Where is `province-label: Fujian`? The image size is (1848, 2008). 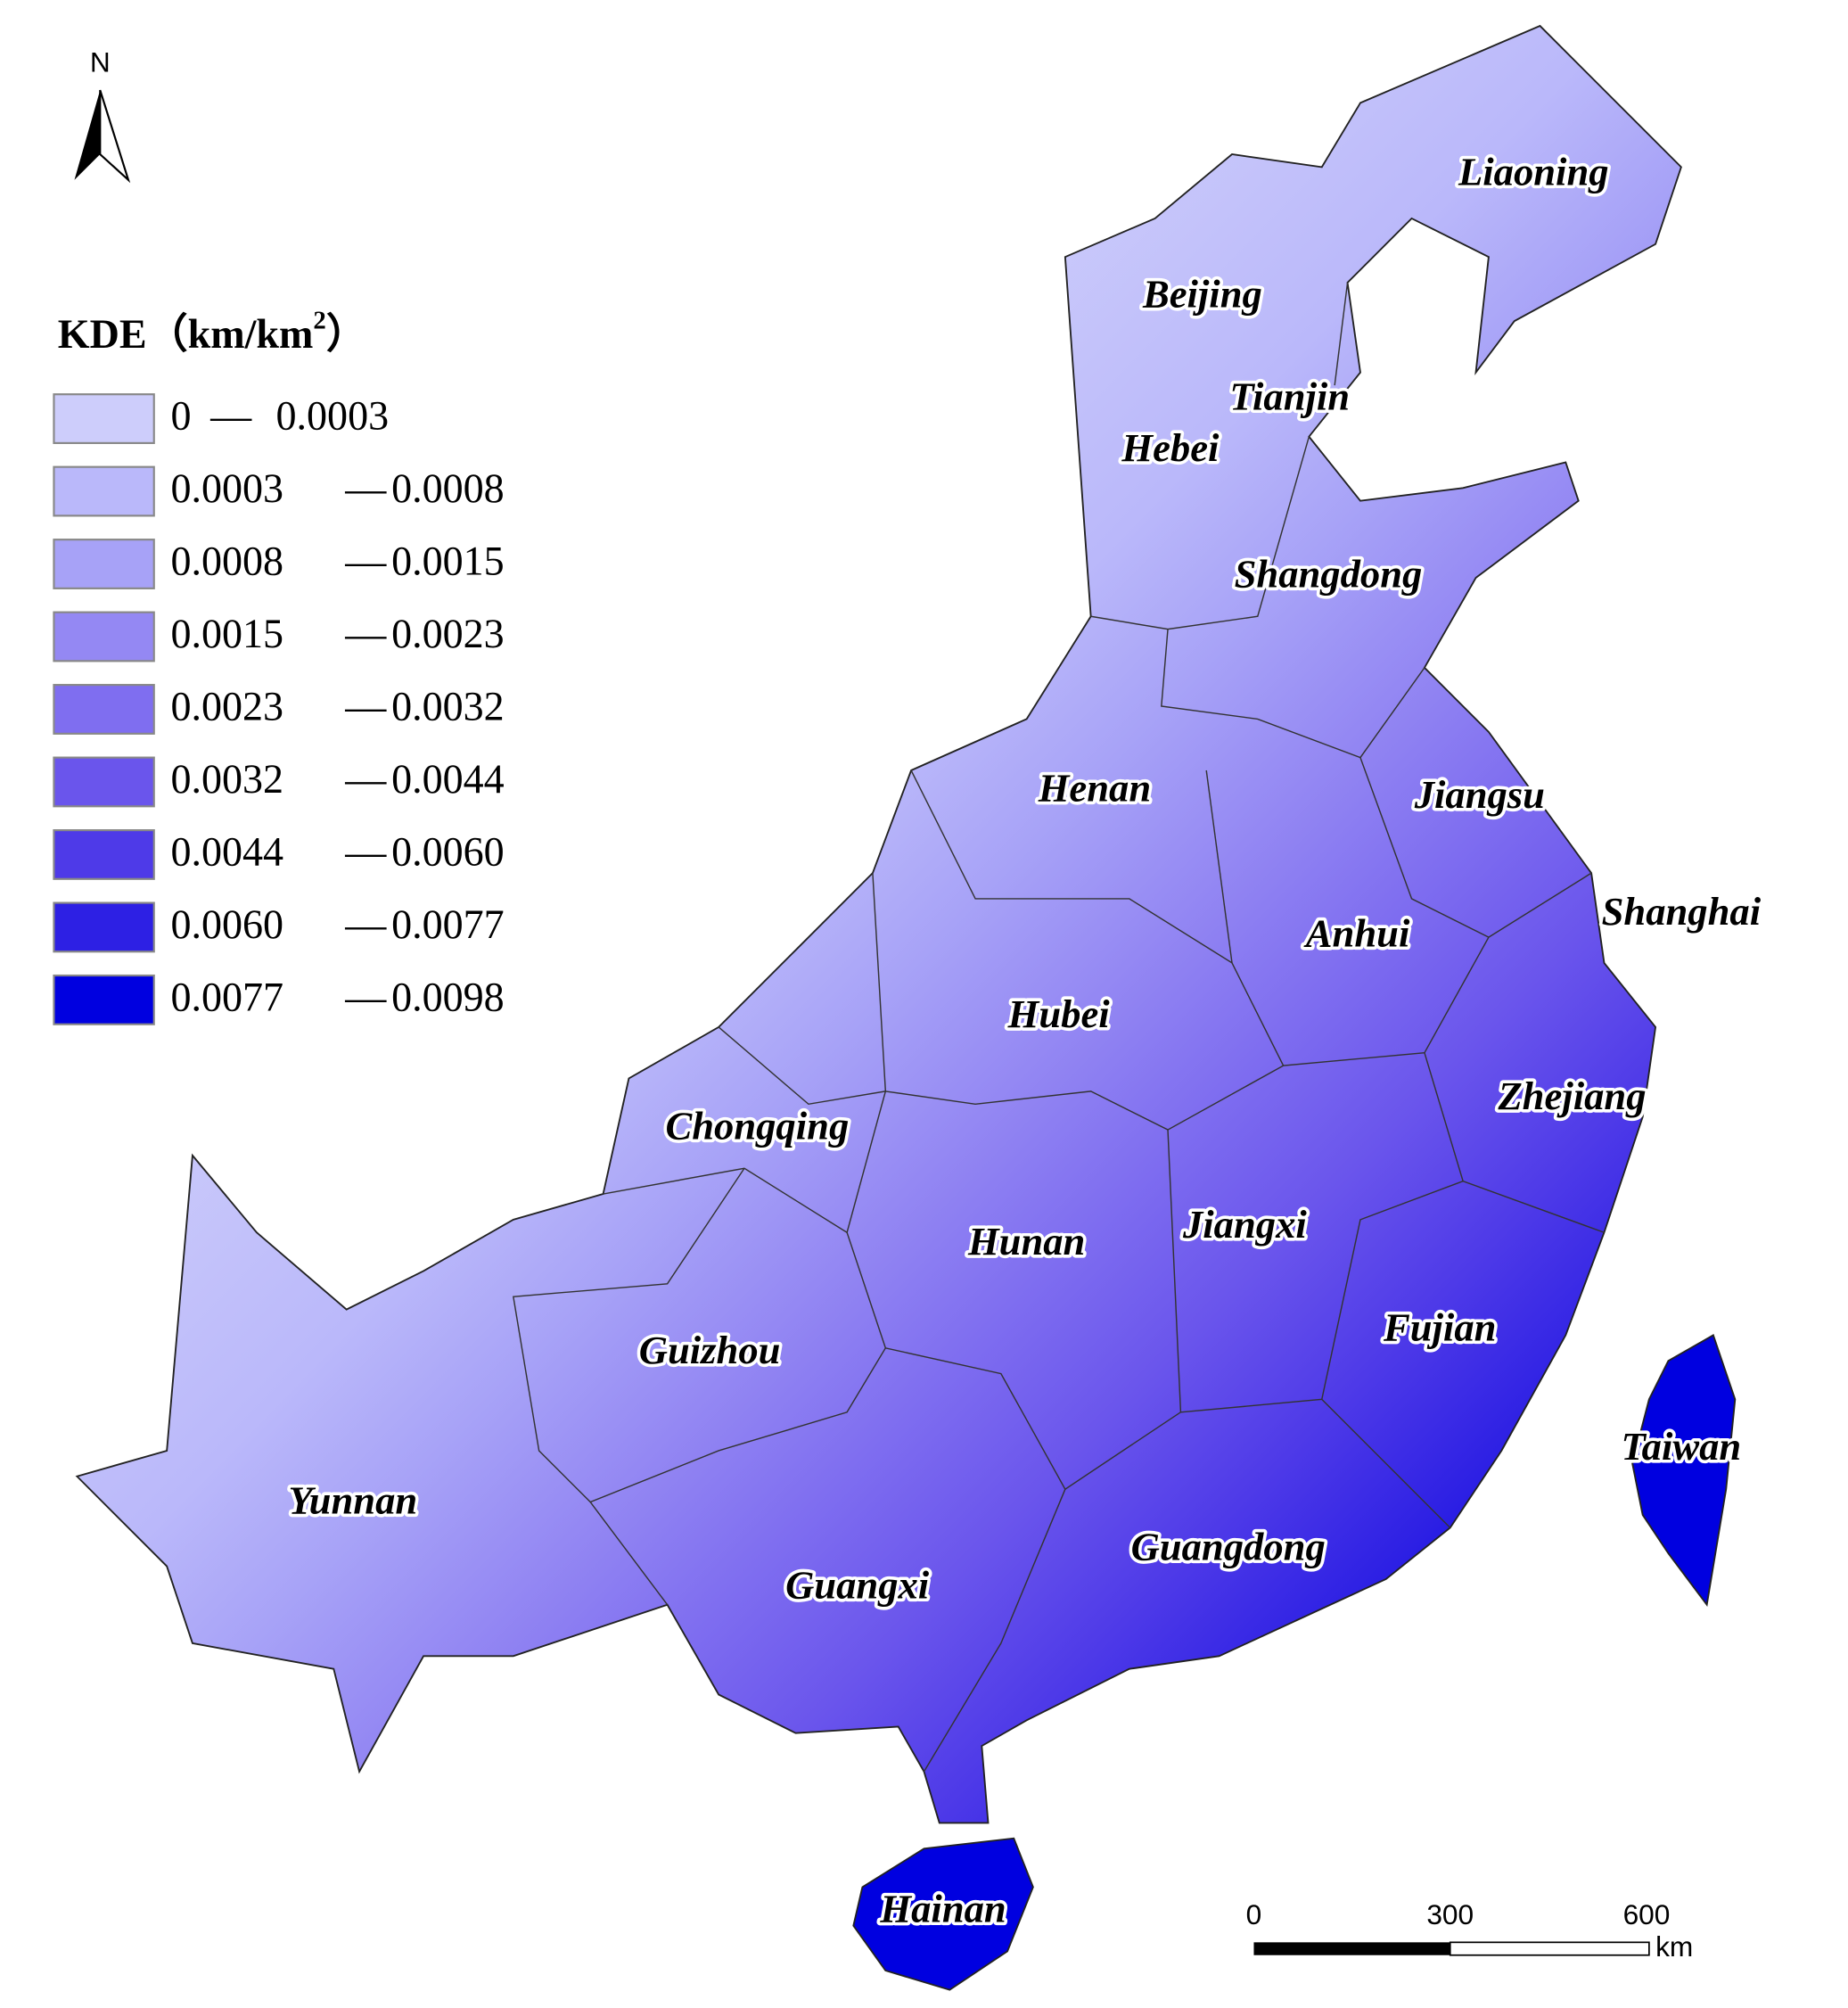 province-label: Fujian is located at coordinates (1439, 1326).